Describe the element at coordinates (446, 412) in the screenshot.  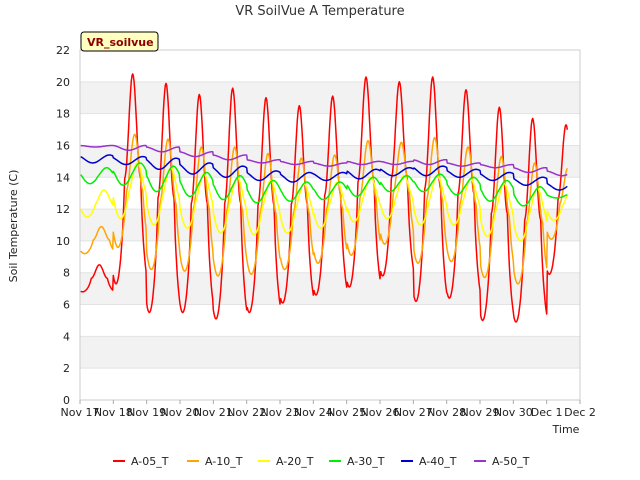
I see `x-tick-label: Nov 28` at that location.